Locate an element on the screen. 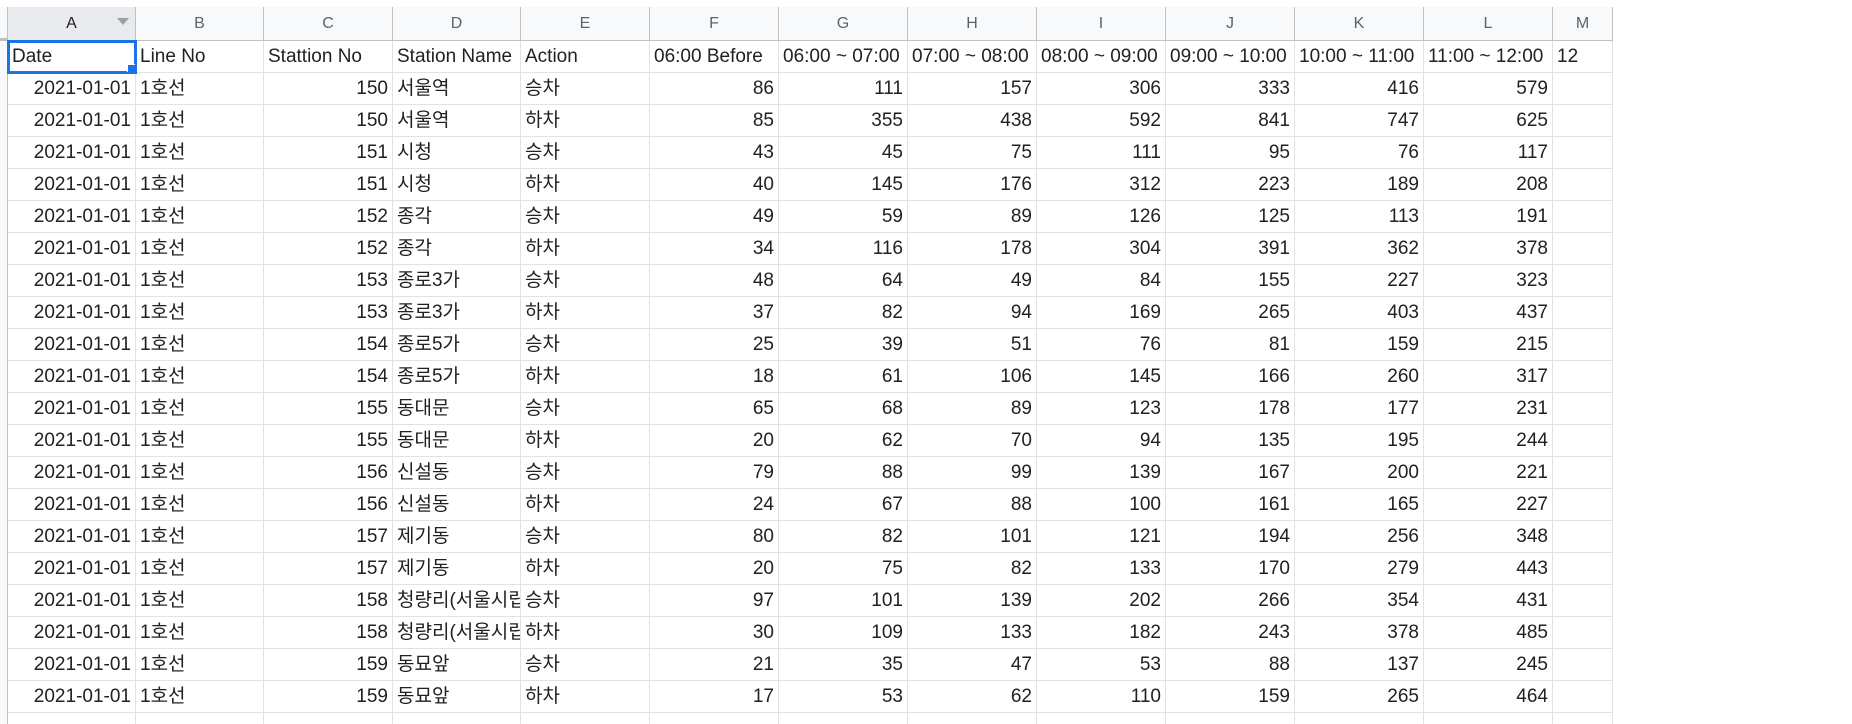  cell-l: 117 is located at coordinates (1488, 153).